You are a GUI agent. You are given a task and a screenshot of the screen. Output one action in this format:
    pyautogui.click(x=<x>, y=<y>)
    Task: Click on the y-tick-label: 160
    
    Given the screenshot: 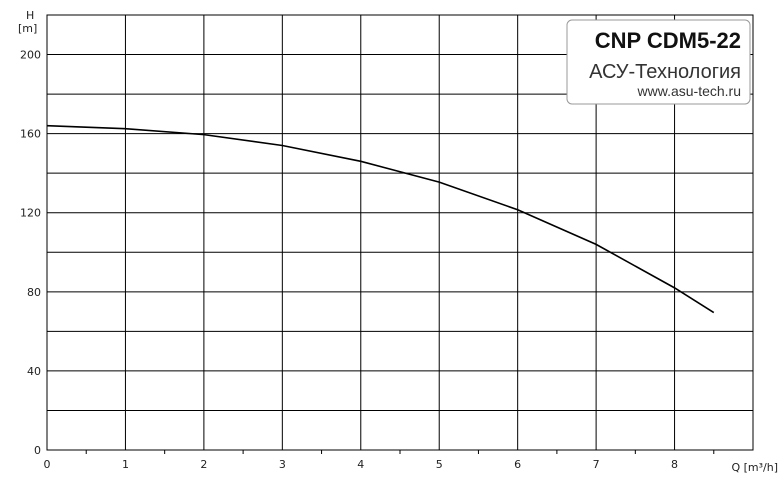 What is the action you would take?
    pyautogui.click(x=30, y=134)
    